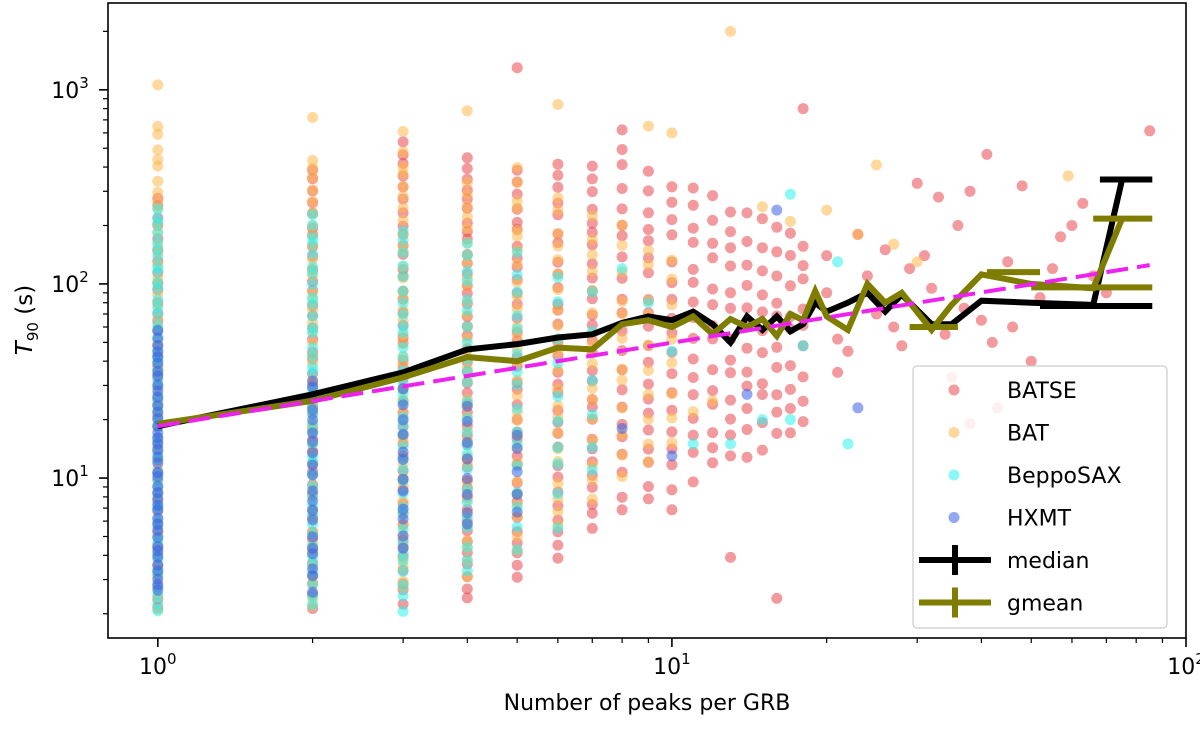  Describe the element at coordinates (70, 283) in the screenshot. I see `y-tick-label: 102` at that location.